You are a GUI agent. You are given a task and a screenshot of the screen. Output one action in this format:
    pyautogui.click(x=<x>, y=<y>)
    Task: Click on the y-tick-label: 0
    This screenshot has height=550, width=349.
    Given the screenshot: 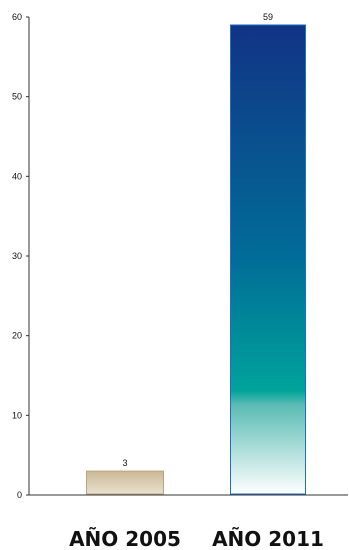 What is the action you would take?
    pyautogui.click(x=19, y=495)
    